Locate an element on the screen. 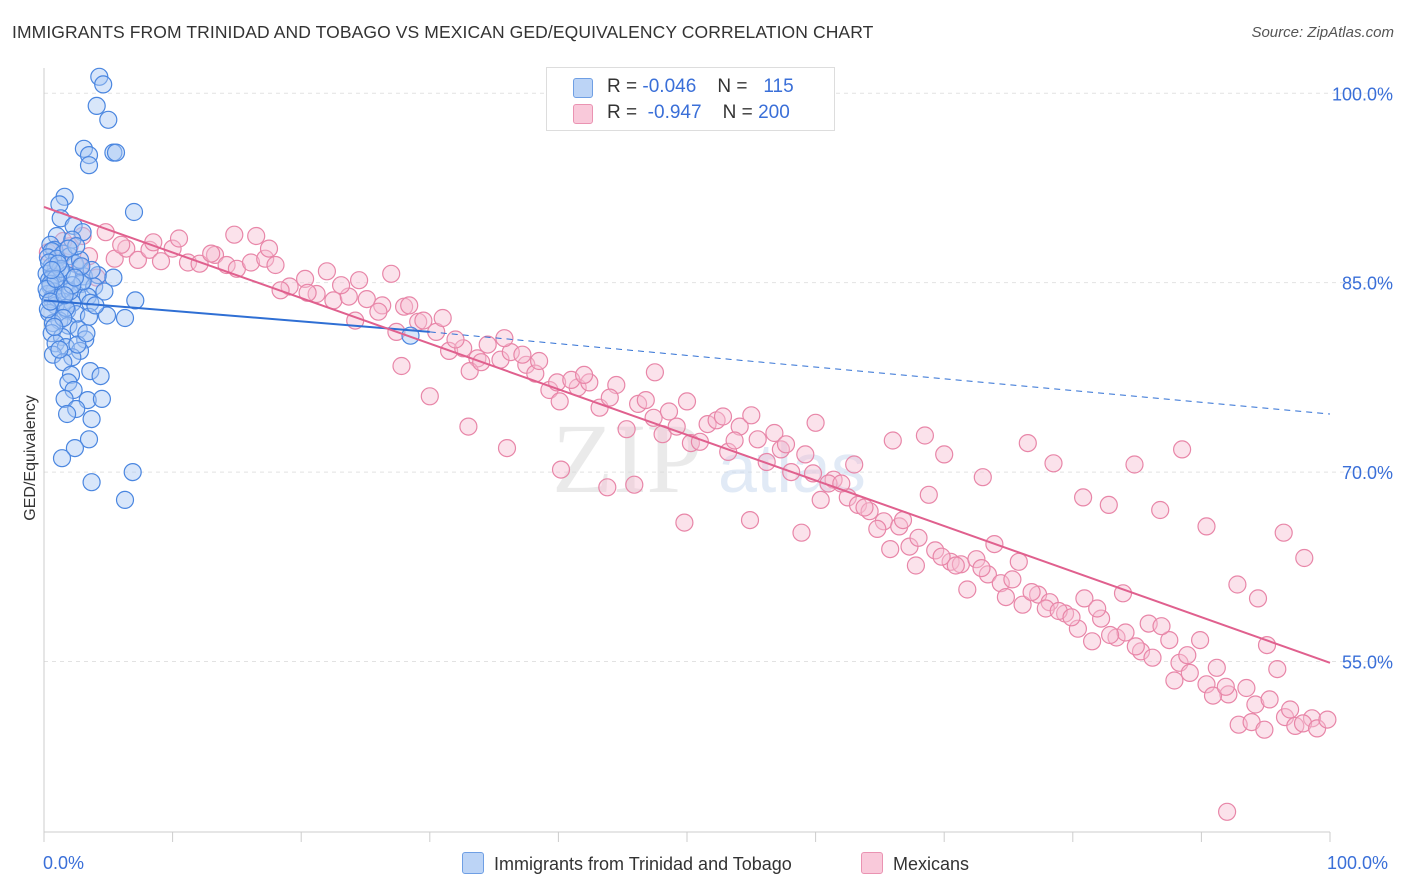 This screenshot has width=1406, height=892. bottom-legend-blue: Immigrants from Trinidad and Tobago is located at coordinates (627, 863).